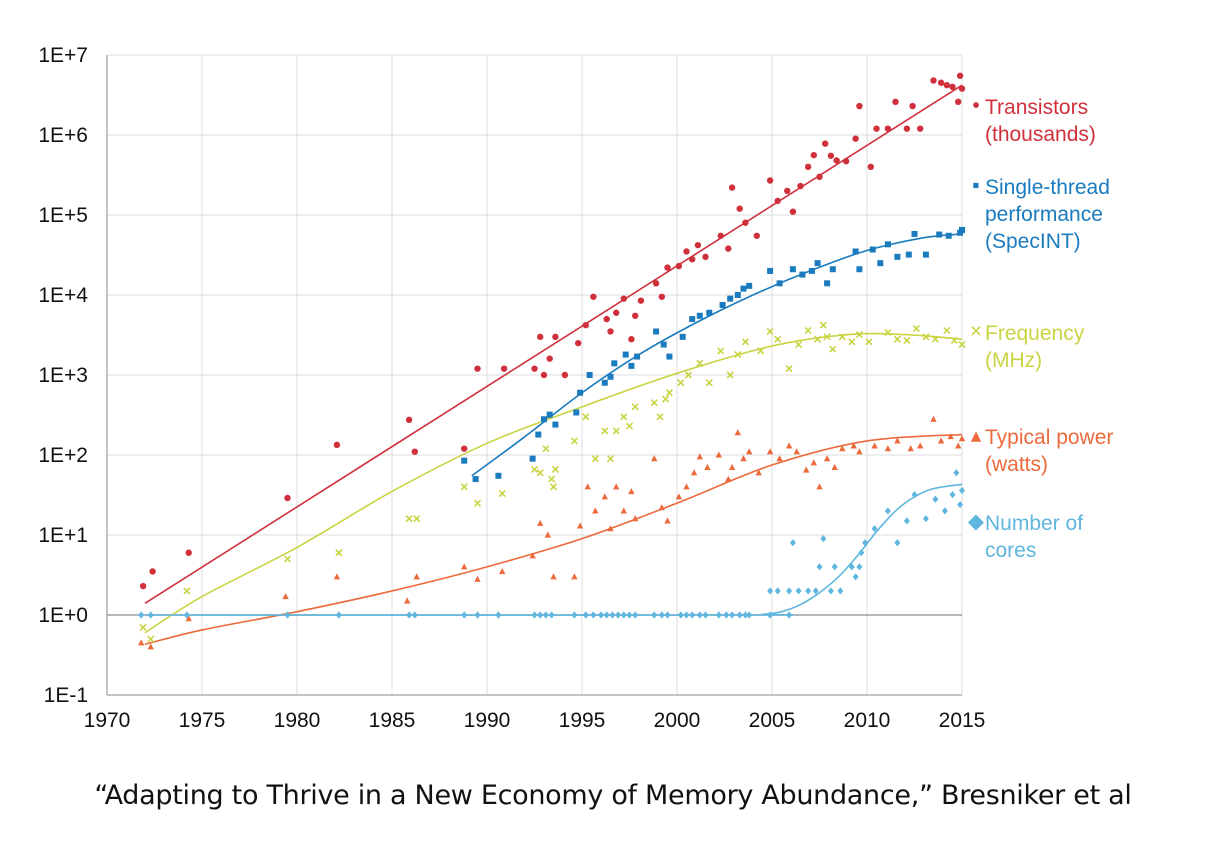 The height and width of the screenshot is (852, 1226). Describe the element at coordinates (107, 720) in the screenshot. I see `x-tick-label: 1970` at that location.